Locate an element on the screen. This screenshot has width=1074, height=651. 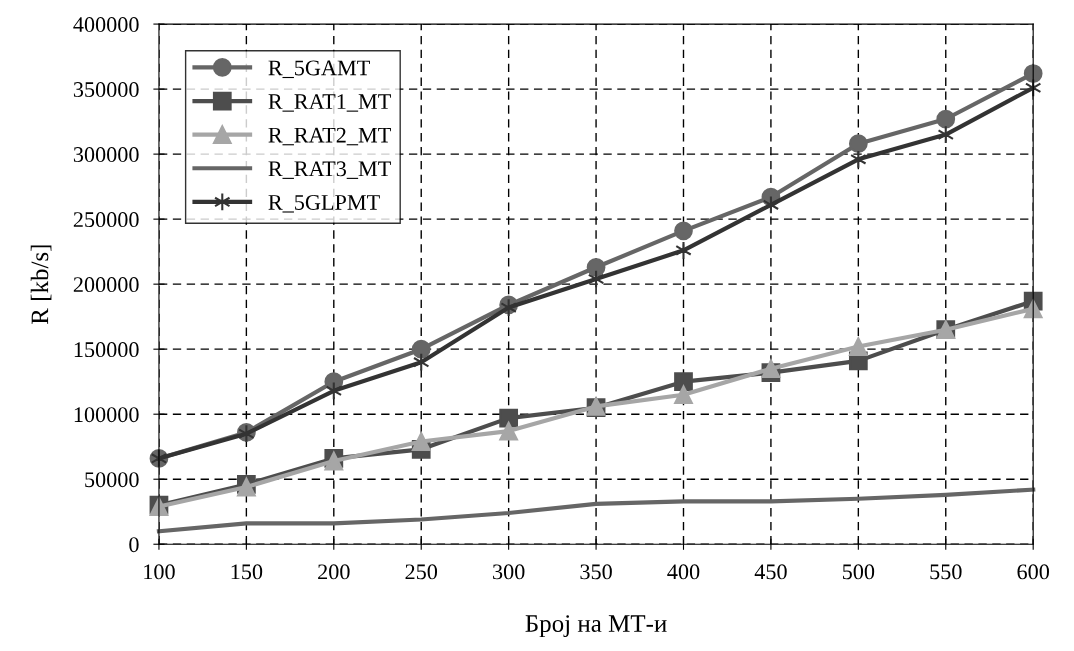
x-tick-label: 200 is located at coordinates (334, 572).